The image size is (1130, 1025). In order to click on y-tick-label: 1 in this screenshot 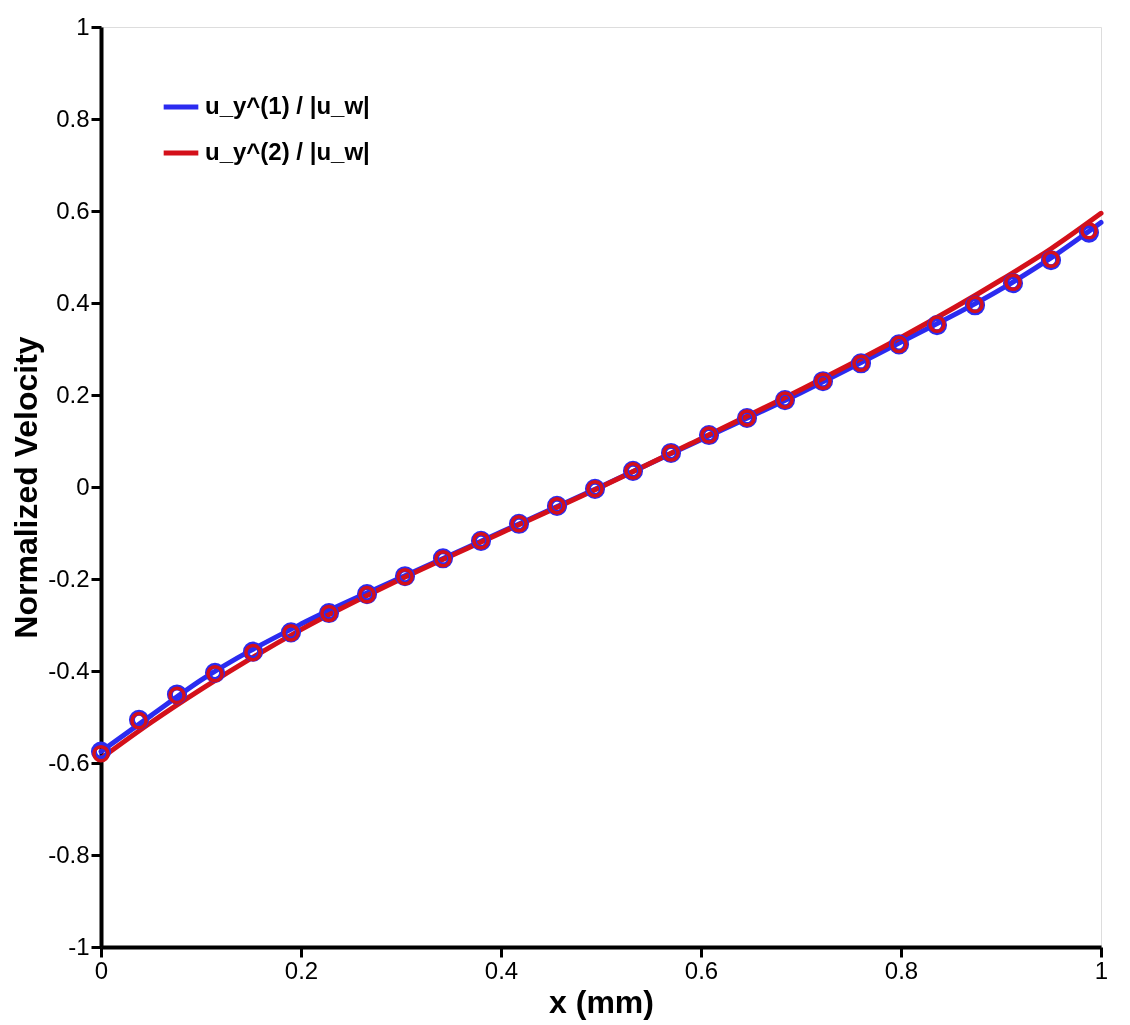, I will do `click(83, 26)`.